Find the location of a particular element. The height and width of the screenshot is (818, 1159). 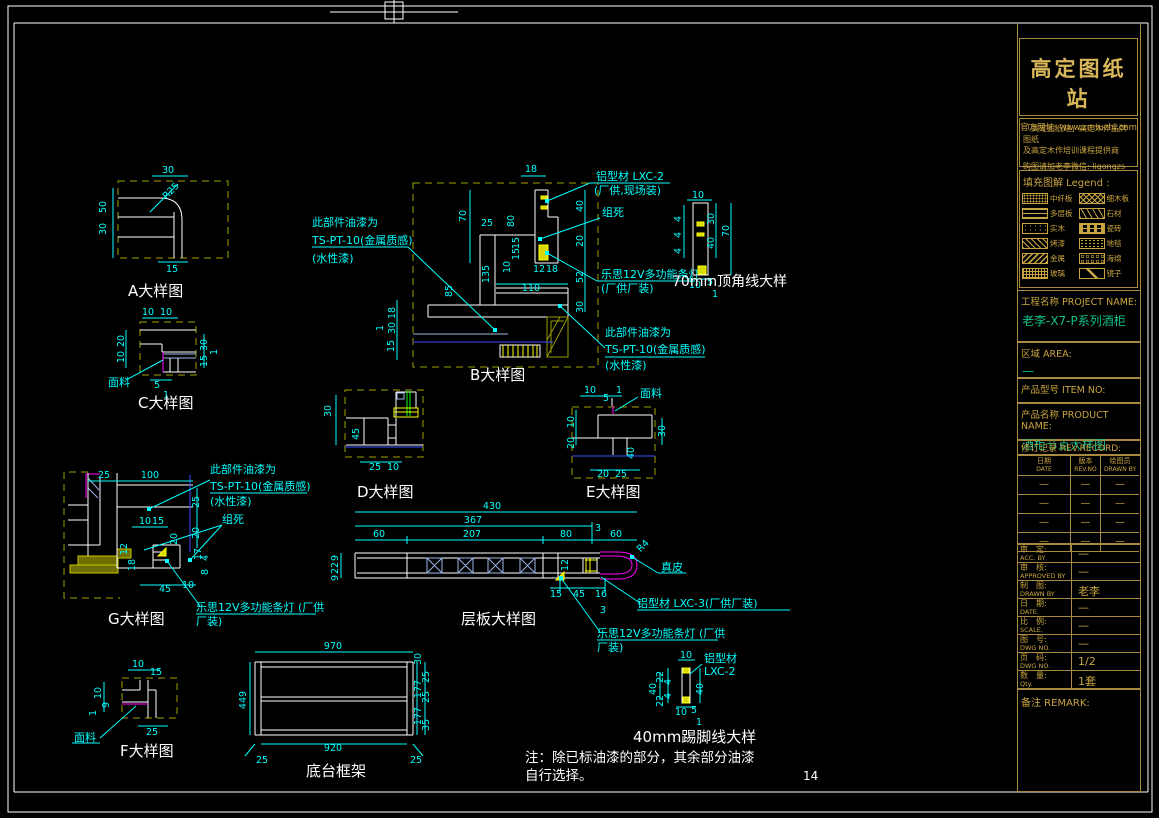

callout-light: 乐思12V多功能条灯 is located at coordinates (650, 274).